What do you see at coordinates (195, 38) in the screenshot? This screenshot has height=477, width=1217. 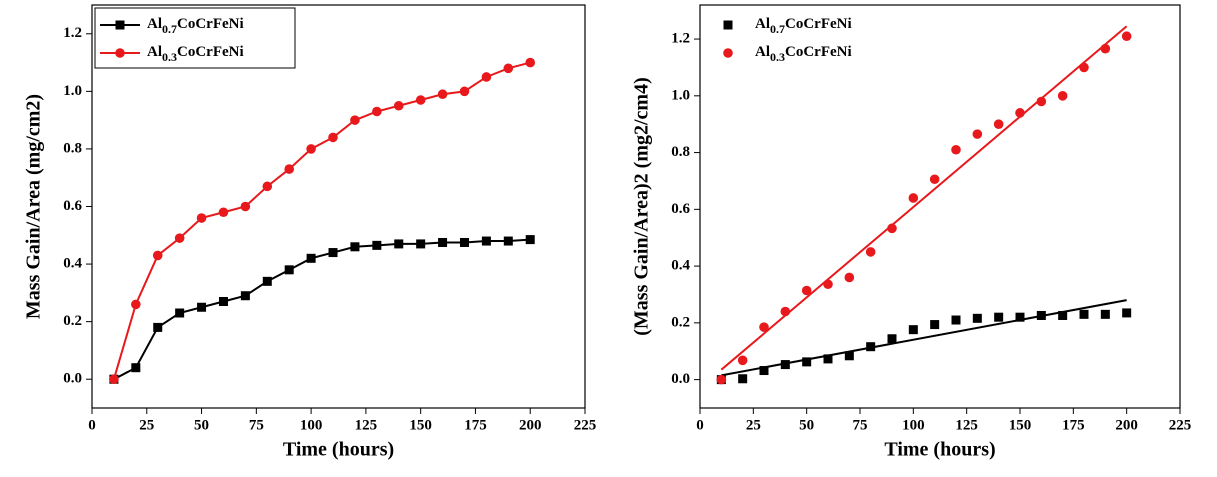 I see `legend-box` at bounding box center [195, 38].